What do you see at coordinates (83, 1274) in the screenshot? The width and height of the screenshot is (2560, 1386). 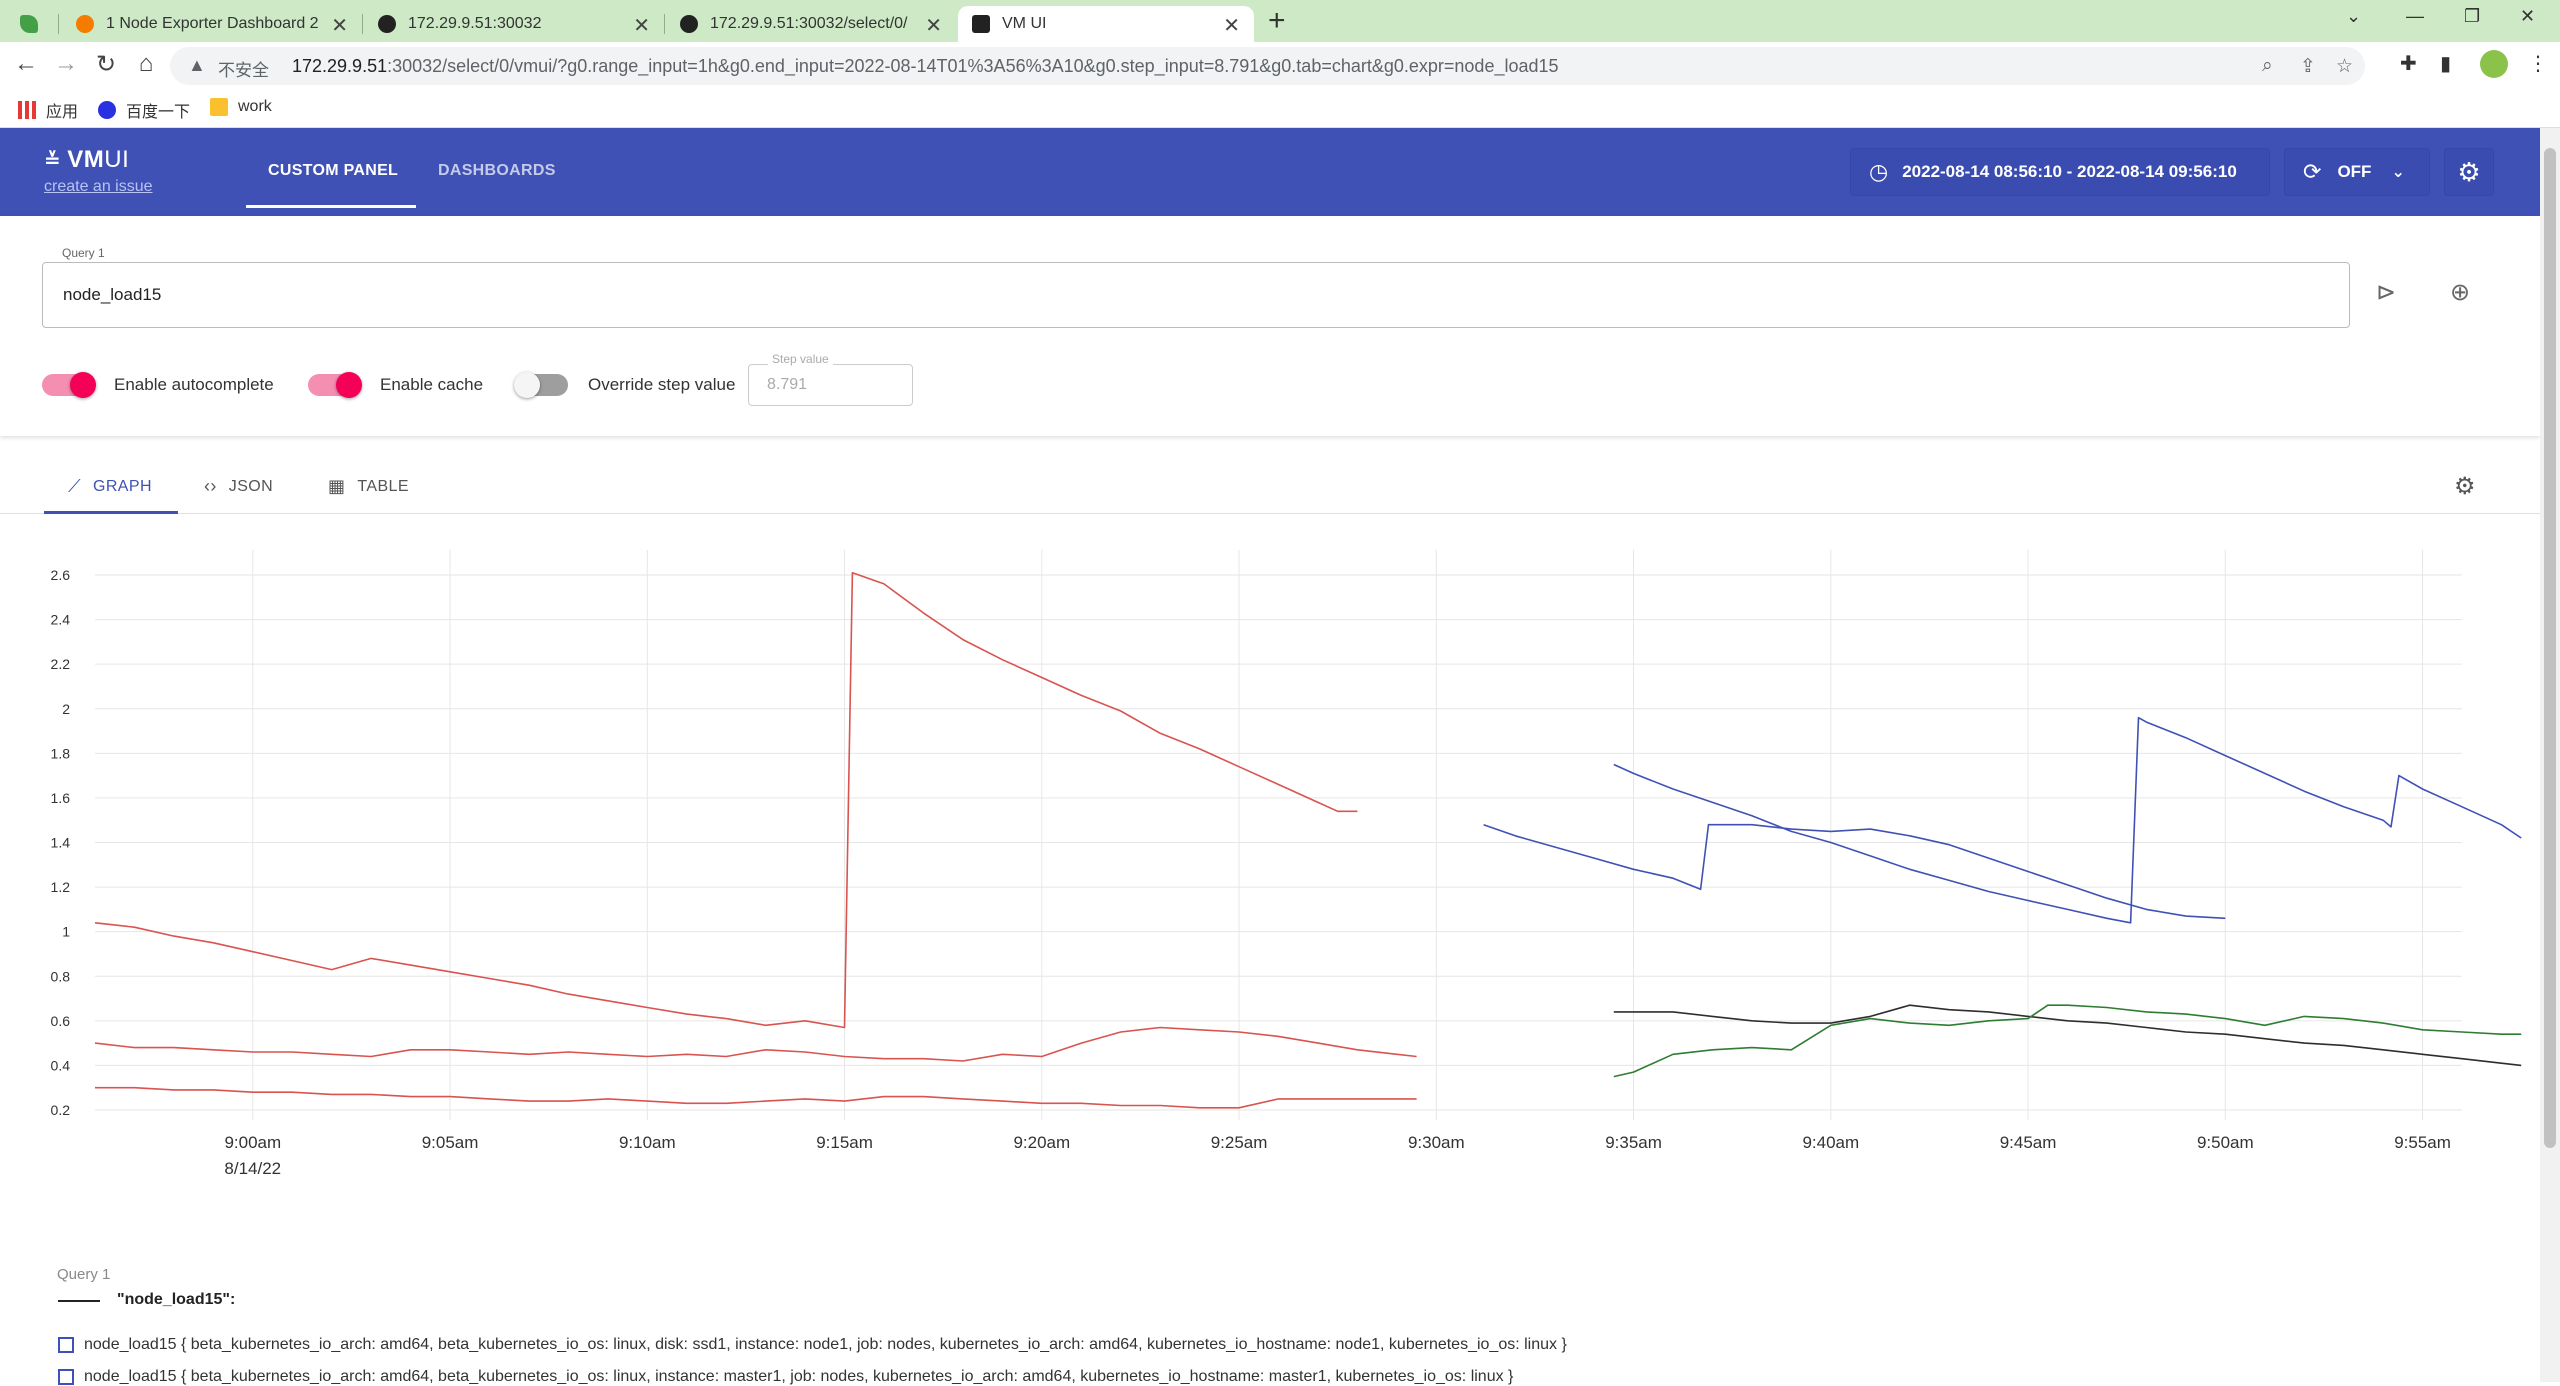 I see `legend-query-title: Query 1` at bounding box center [83, 1274].